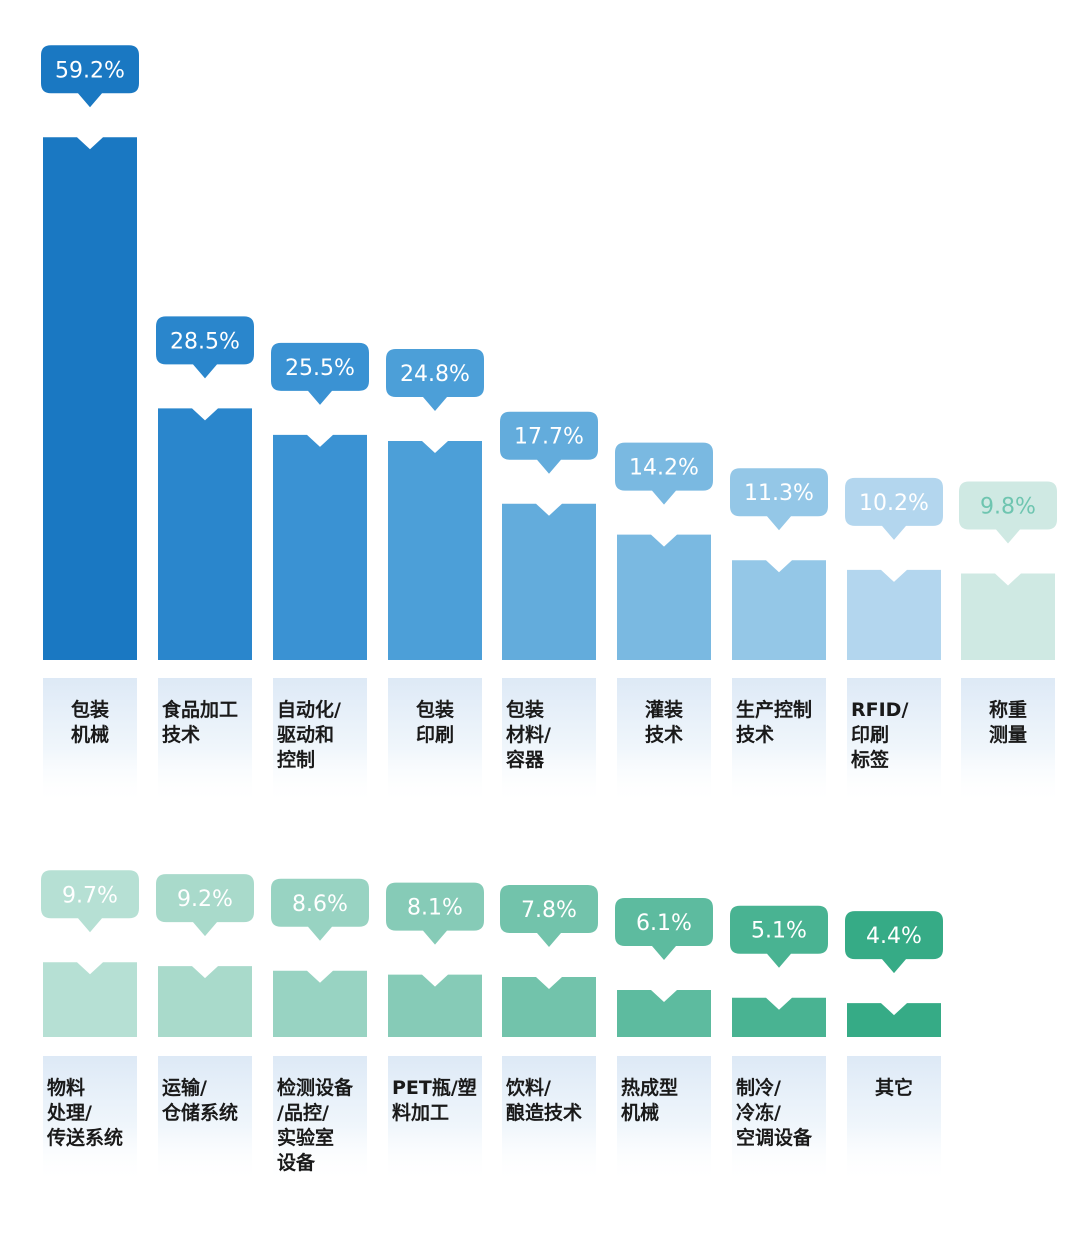 This screenshot has height=1242, width=1080. What do you see at coordinates (1008, 506) in the screenshot?
I see `value-label: 9.8%` at bounding box center [1008, 506].